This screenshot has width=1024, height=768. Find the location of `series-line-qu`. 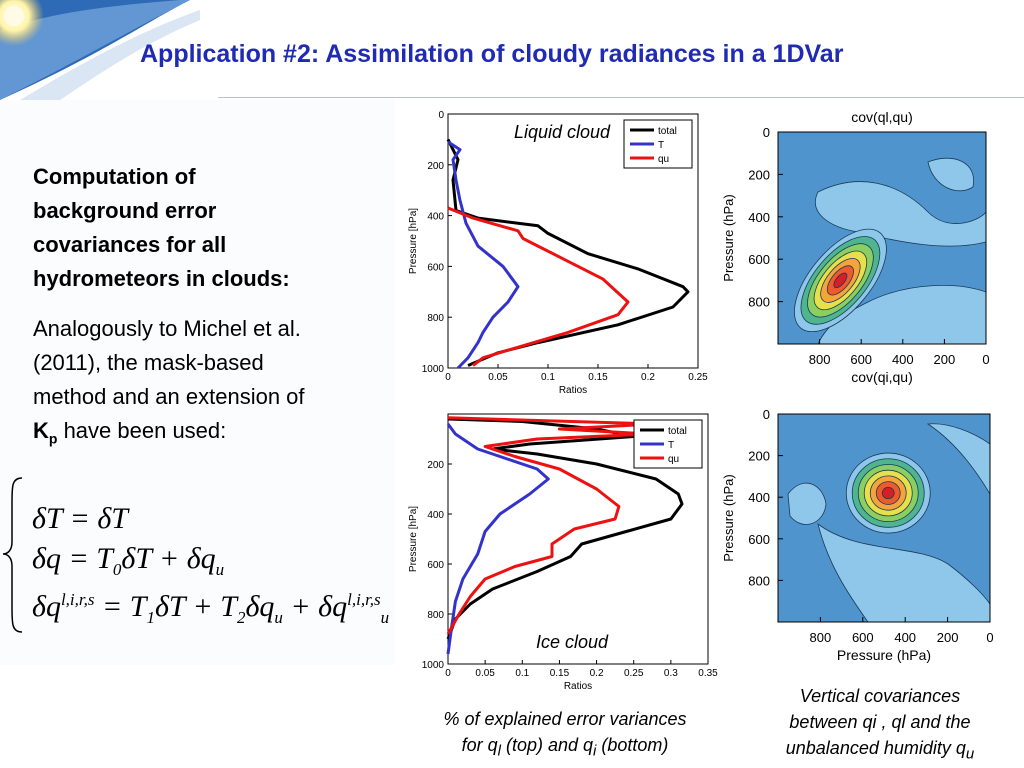

series-line-qu is located at coordinates (538, 286).